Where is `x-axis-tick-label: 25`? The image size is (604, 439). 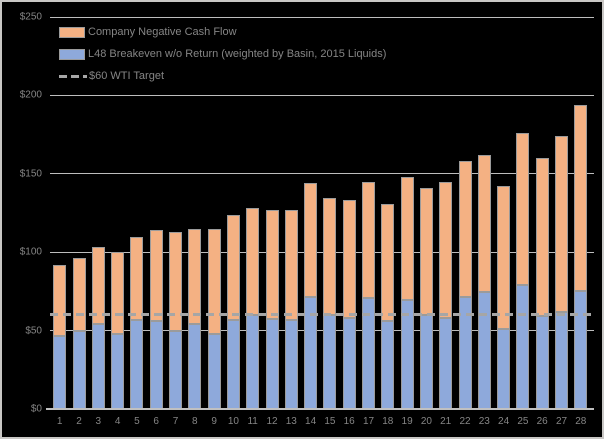
x-axis-tick-label: 25 is located at coordinates (523, 421).